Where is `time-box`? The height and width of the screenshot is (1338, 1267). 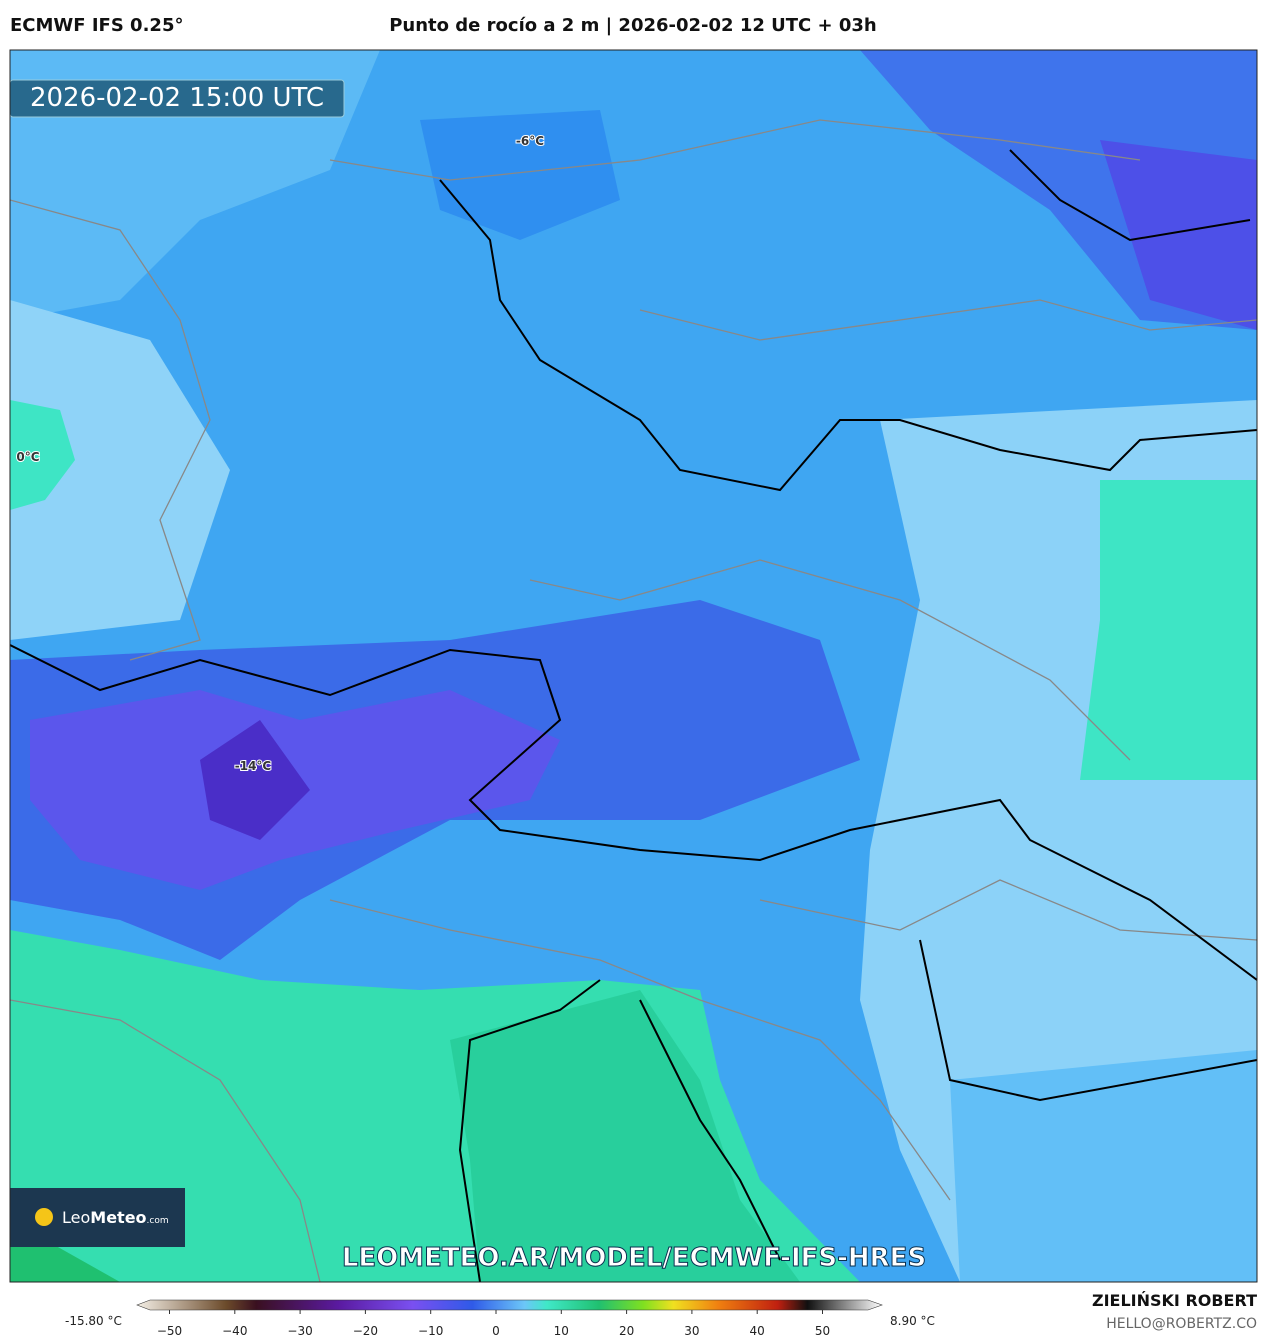
time-box is located at coordinates (177, 98).